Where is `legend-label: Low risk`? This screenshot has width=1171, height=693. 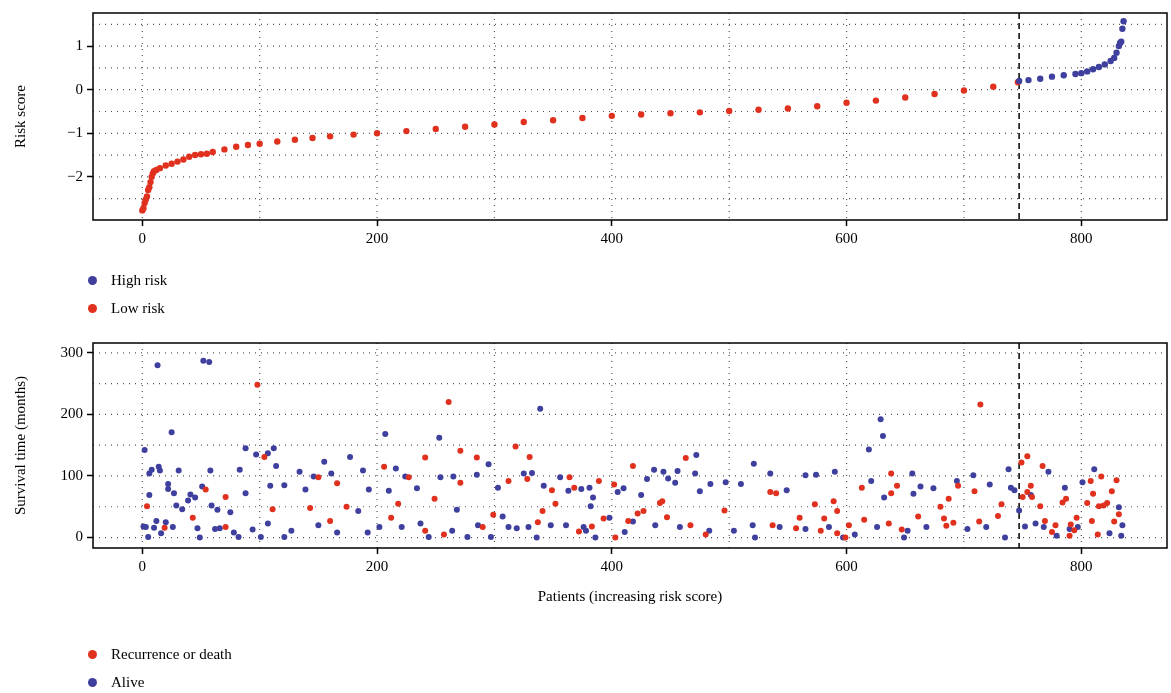
legend-label: Low risk is located at coordinates (138, 308).